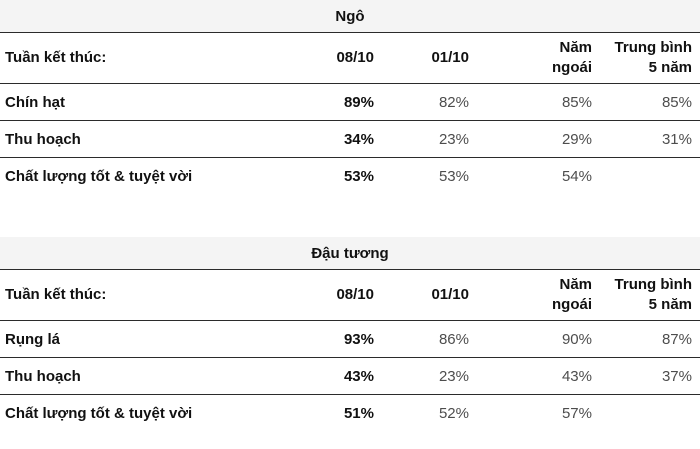 The width and height of the screenshot is (700, 449). Describe the element at coordinates (358, 102) in the screenshot. I see `row-value-current: 89%` at that location.